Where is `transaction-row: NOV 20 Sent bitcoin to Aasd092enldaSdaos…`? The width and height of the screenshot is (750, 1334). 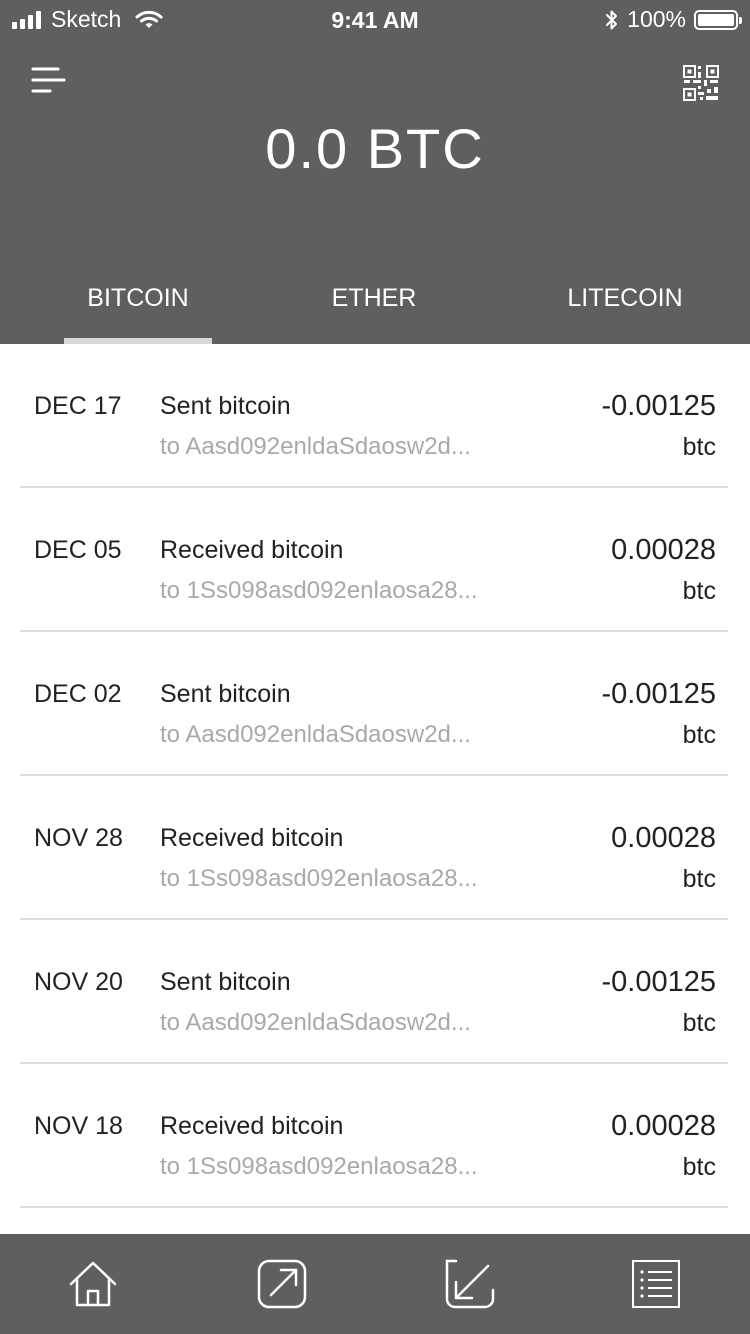
transaction-row: NOV 20 Sent bitcoin to Aasd092enldaSdaos… is located at coordinates (374, 992).